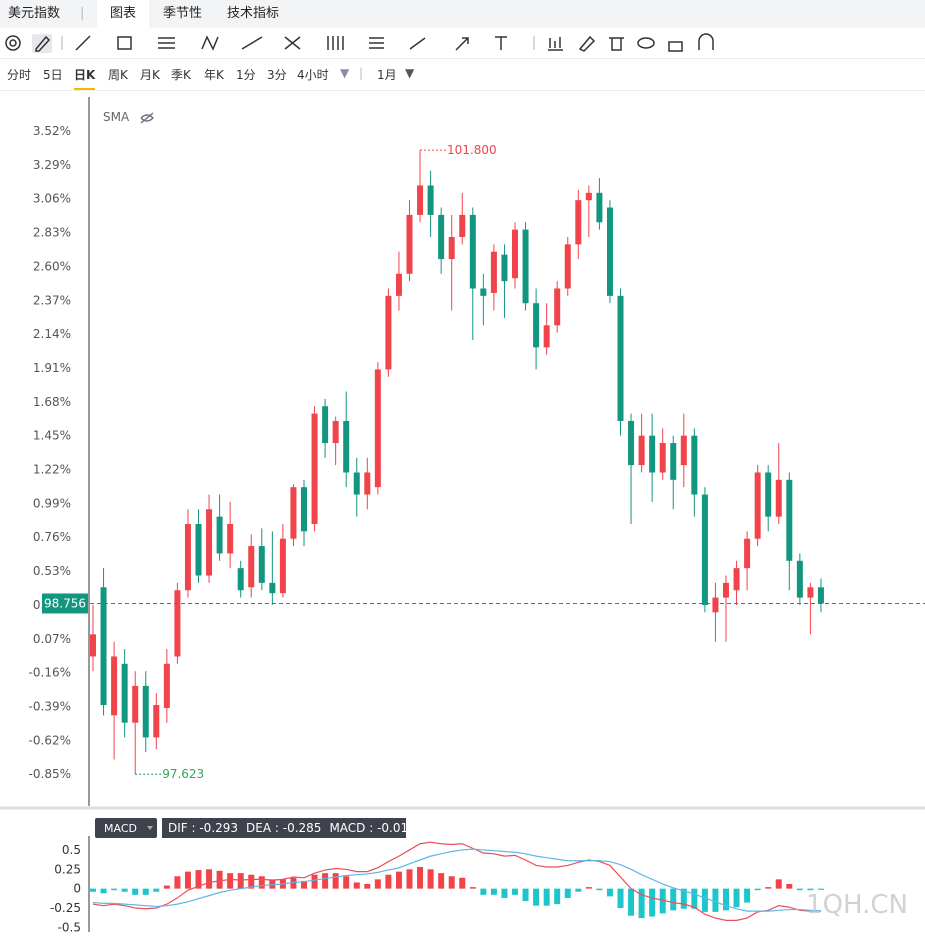 This screenshot has width=925, height=940. Describe the element at coordinates (210, 43) in the screenshot. I see `pattern-tool` at that location.